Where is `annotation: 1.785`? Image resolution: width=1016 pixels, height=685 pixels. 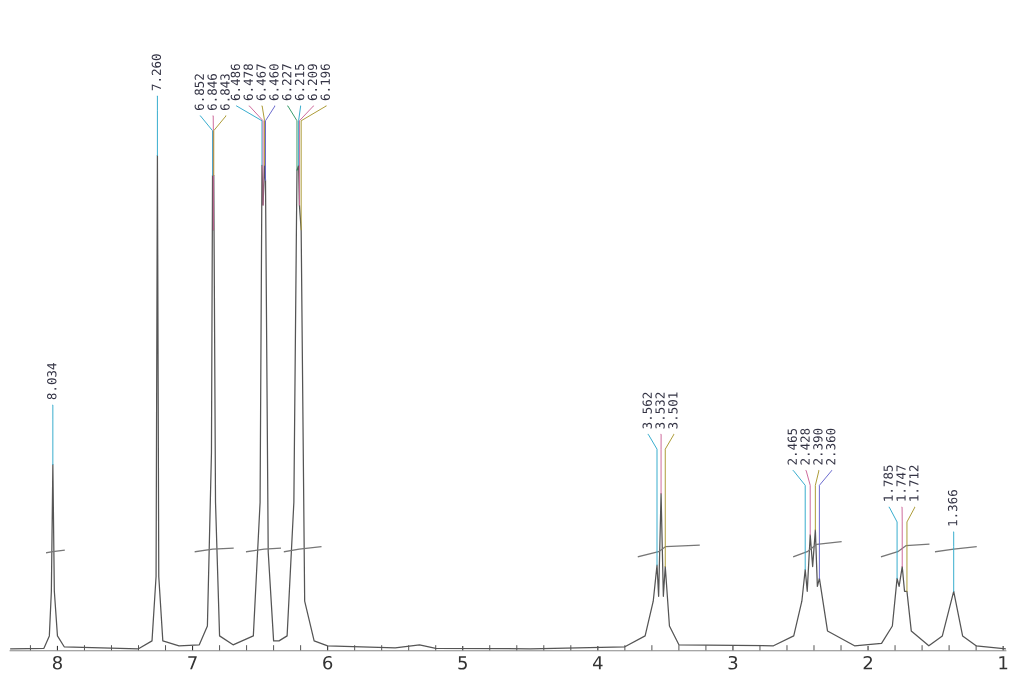
annotation: 1.785 is located at coordinates (888, 483).